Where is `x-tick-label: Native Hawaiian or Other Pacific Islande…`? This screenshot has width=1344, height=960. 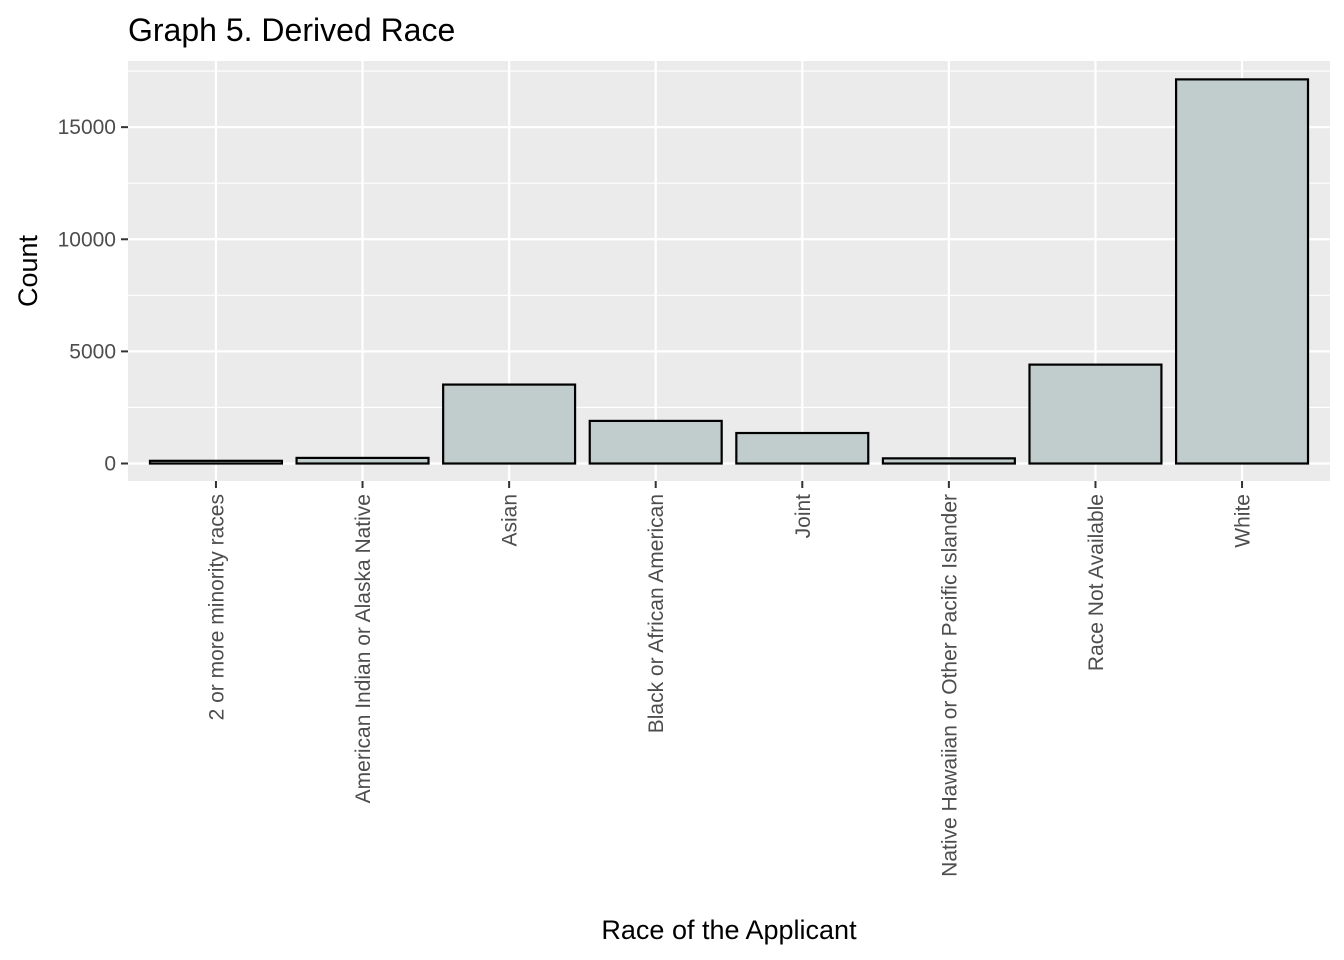 x-tick-label: Native Hawaiian or Other Pacific Islande… is located at coordinates (949, 685).